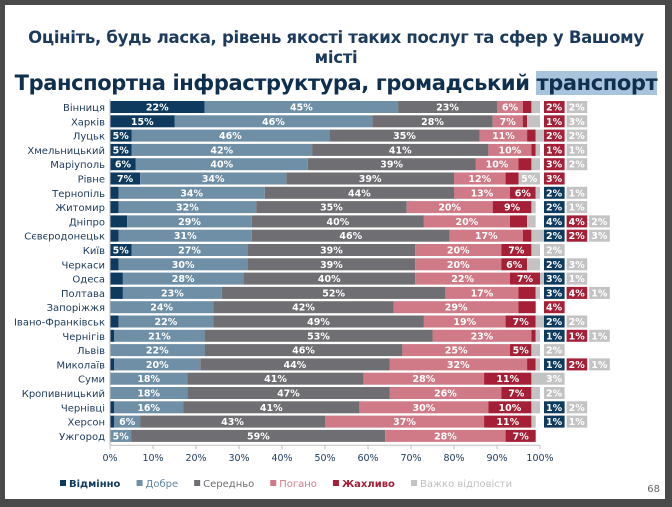 This screenshot has height=507, width=672. I want to click on category-label: Рівне, so click(91, 180).